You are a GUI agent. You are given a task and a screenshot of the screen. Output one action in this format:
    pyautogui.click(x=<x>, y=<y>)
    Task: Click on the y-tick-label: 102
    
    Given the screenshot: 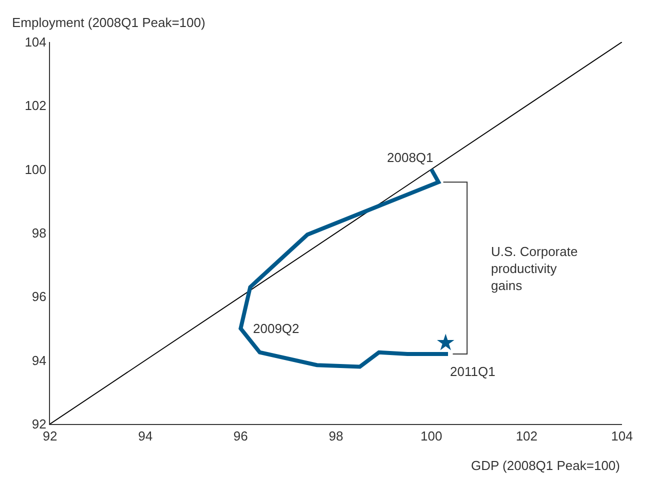 What is the action you would take?
    pyautogui.click(x=35, y=106)
    